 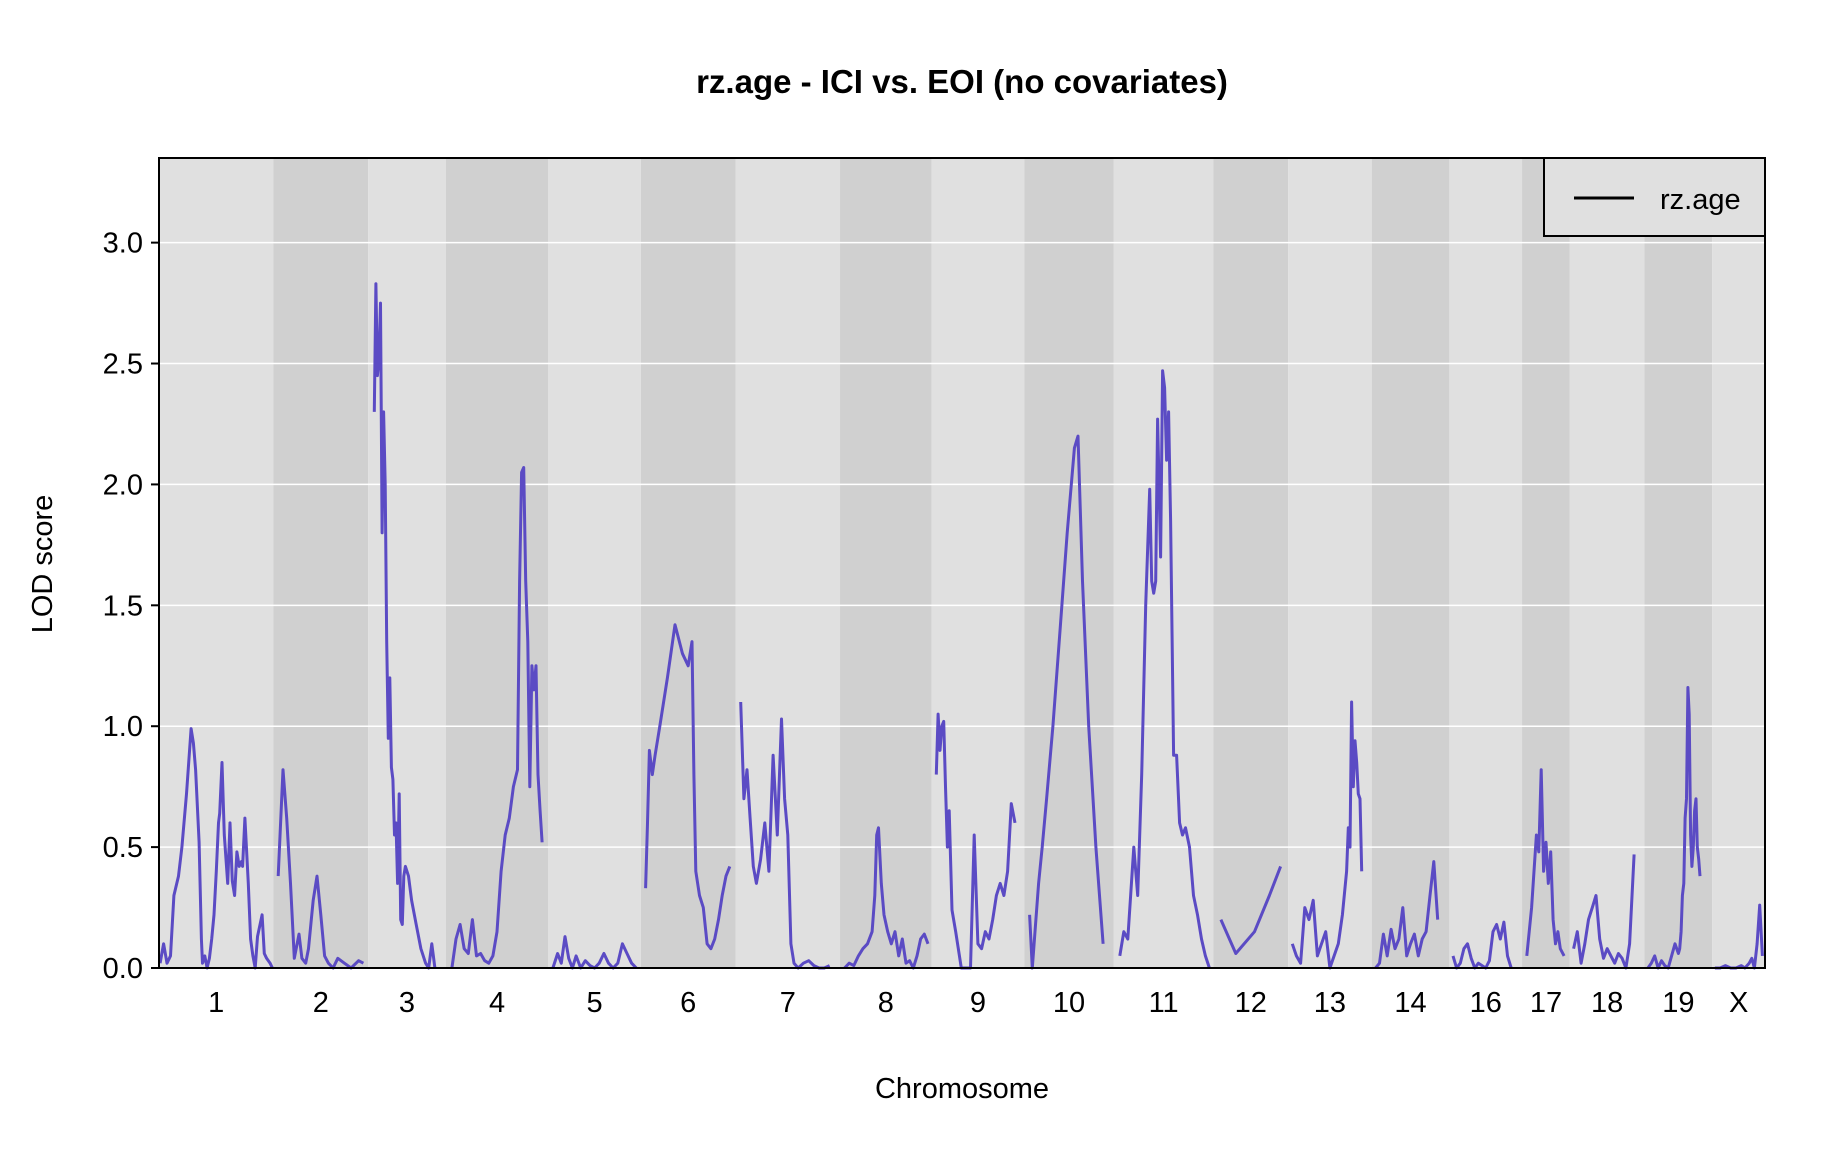 What do you see at coordinates (595, 1003) in the screenshot?
I see `x-tick-label-5: 5` at bounding box center [595, 1003].